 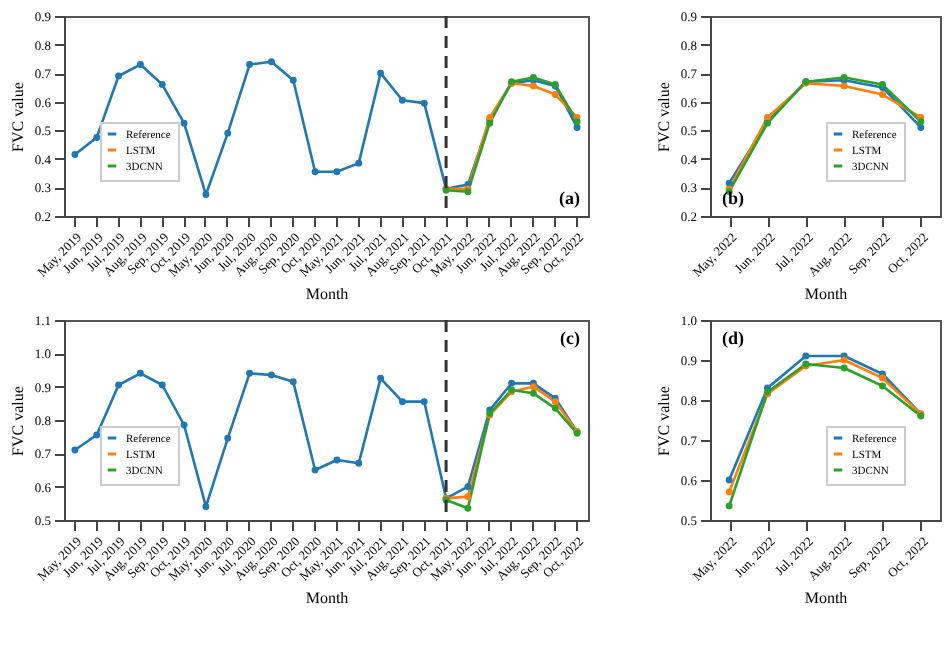 I want to click on annotation: (c), so click(x=570, y=338).